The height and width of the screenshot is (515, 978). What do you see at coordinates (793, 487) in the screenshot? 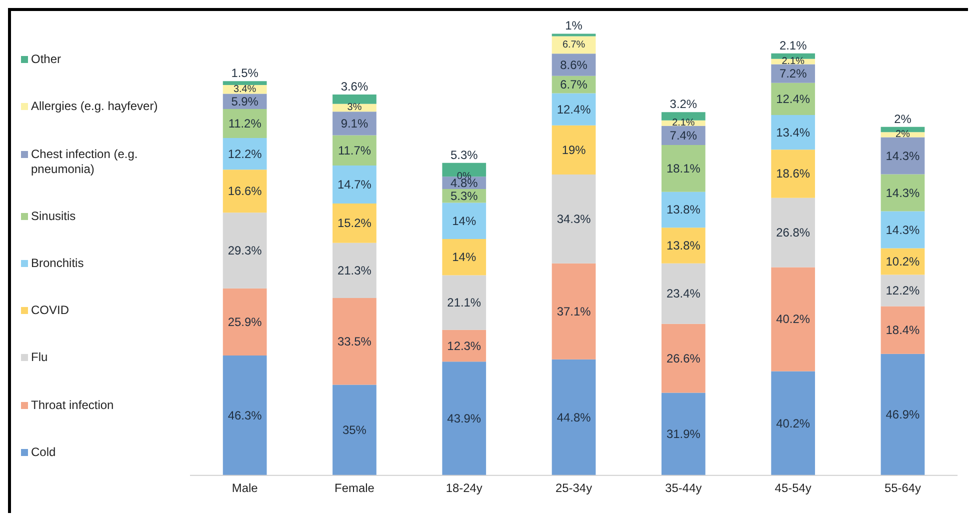
I see `x-tick-label: 45-54y` at bounding box center [793, 487].